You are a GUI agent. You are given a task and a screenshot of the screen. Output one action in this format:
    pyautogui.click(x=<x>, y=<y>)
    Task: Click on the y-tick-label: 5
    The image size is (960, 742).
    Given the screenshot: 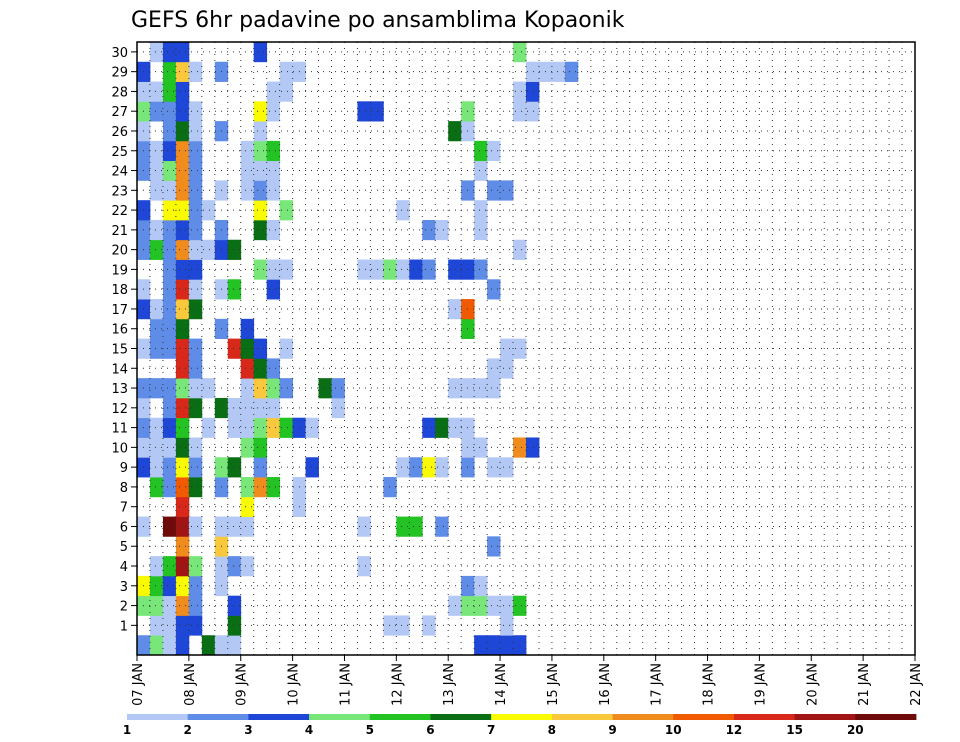 What is the action you would take?
    pyautogui.click(x=124, y=547)
    